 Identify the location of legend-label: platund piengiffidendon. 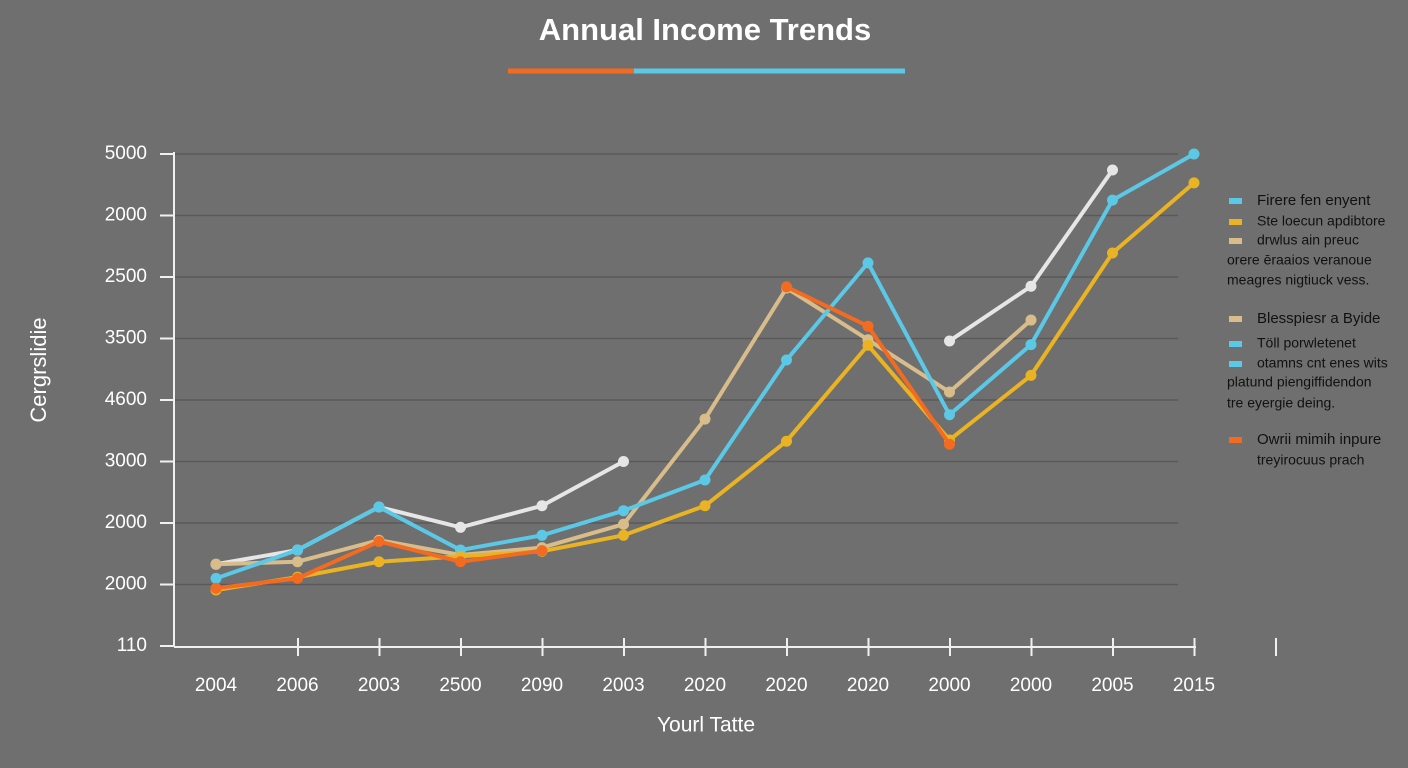
(1299, 382).